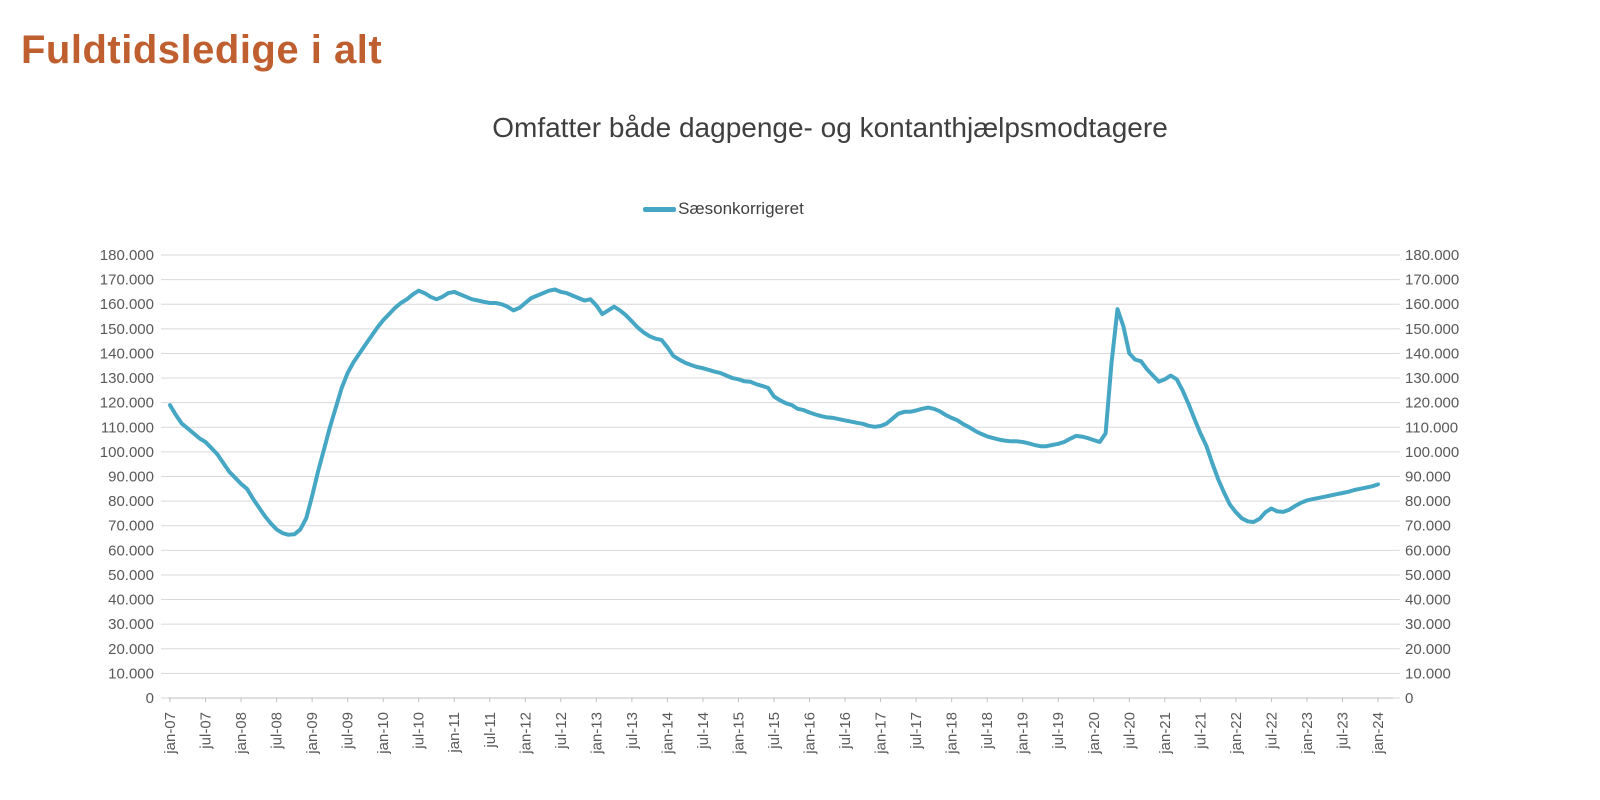  Describe the element at coordinates (1094, 733) in the screenshot. I see `svg-text: jan-20` at that location.